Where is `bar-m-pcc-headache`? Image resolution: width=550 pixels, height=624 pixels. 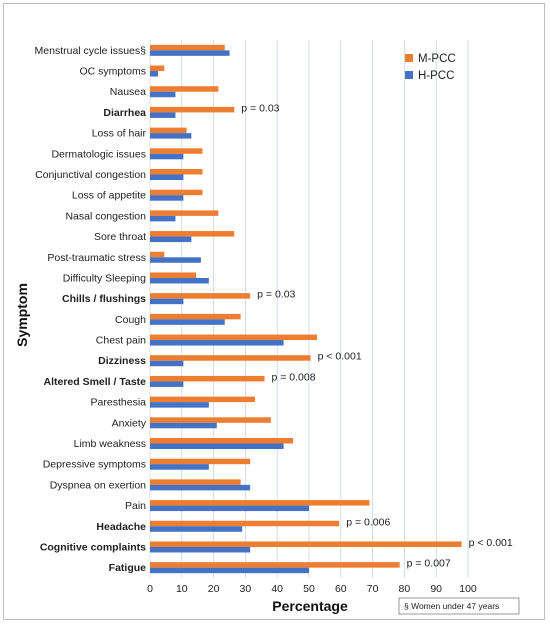 bar-m-pcc-headache is located at coordinates (245, 523).